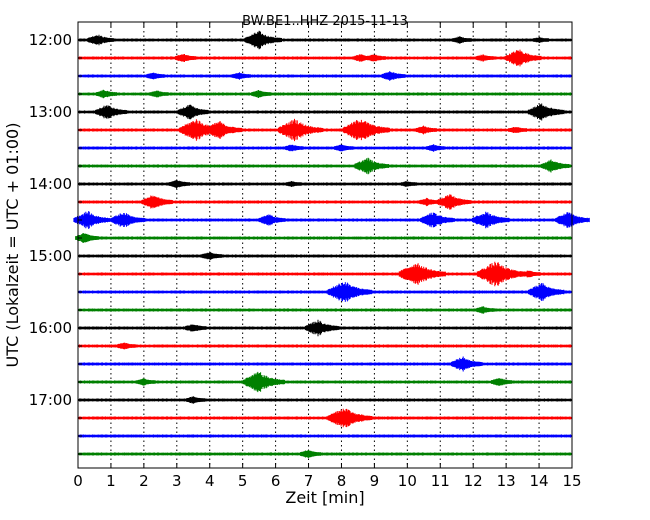 The width and height of the screenshot is (650, 520). What do you see at coordinates (571, 481) in the screenshot?
I see `x-tick-label: 15` at bounding box center [571, 481].